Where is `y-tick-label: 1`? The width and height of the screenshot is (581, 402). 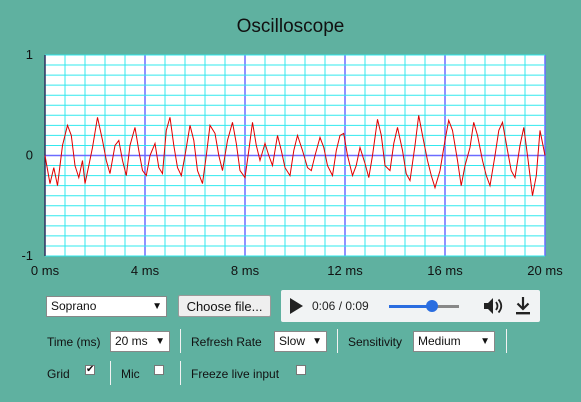
y-tick-label: 1 is located at coordinates (29, 54).